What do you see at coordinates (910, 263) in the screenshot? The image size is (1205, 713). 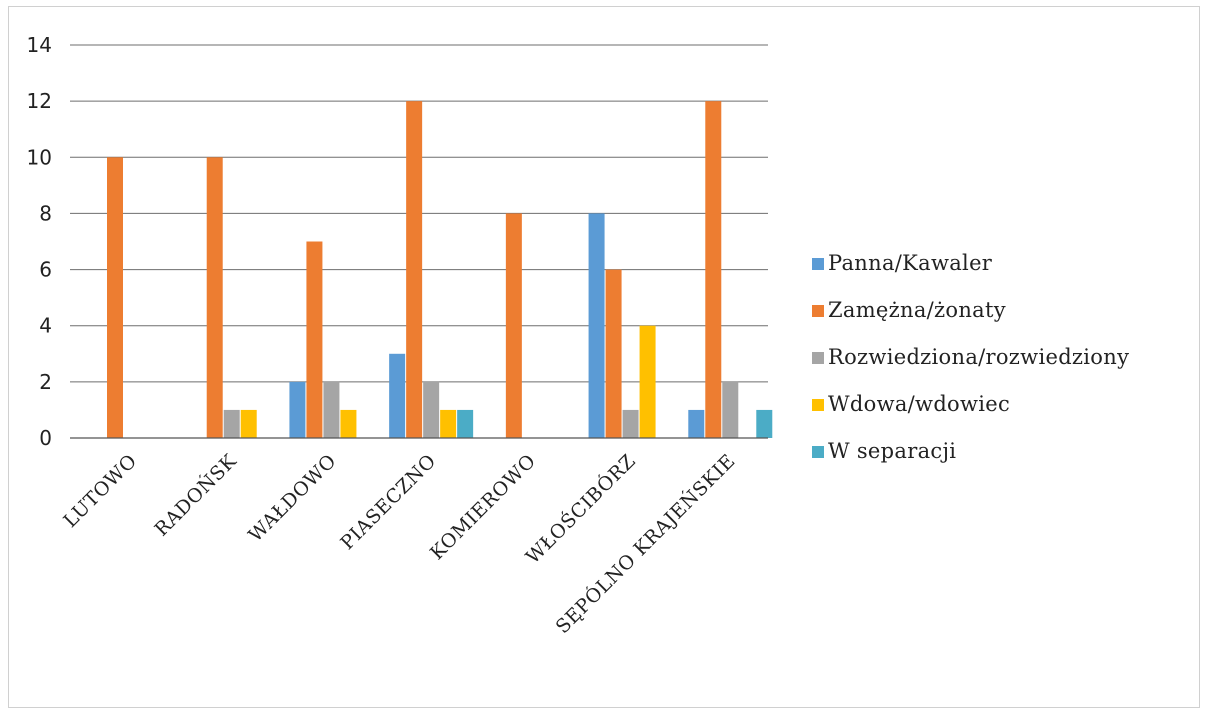 I see `legend-label: Panna/Kawaler` at bounding box center [910, 263].